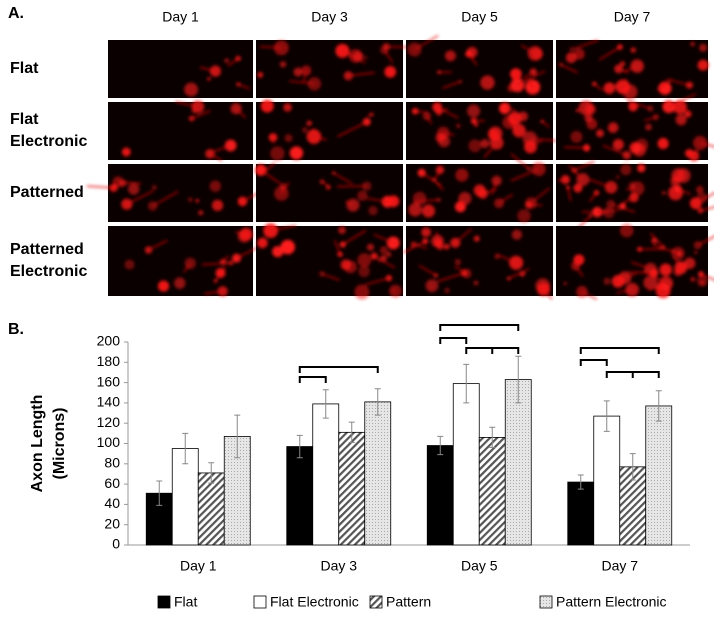 The image size is (714, 619). What do you see at coordinates (338, 566) in the screenshot?
I see `x-tick-label: Day 3` at bounding box center [338, 566].